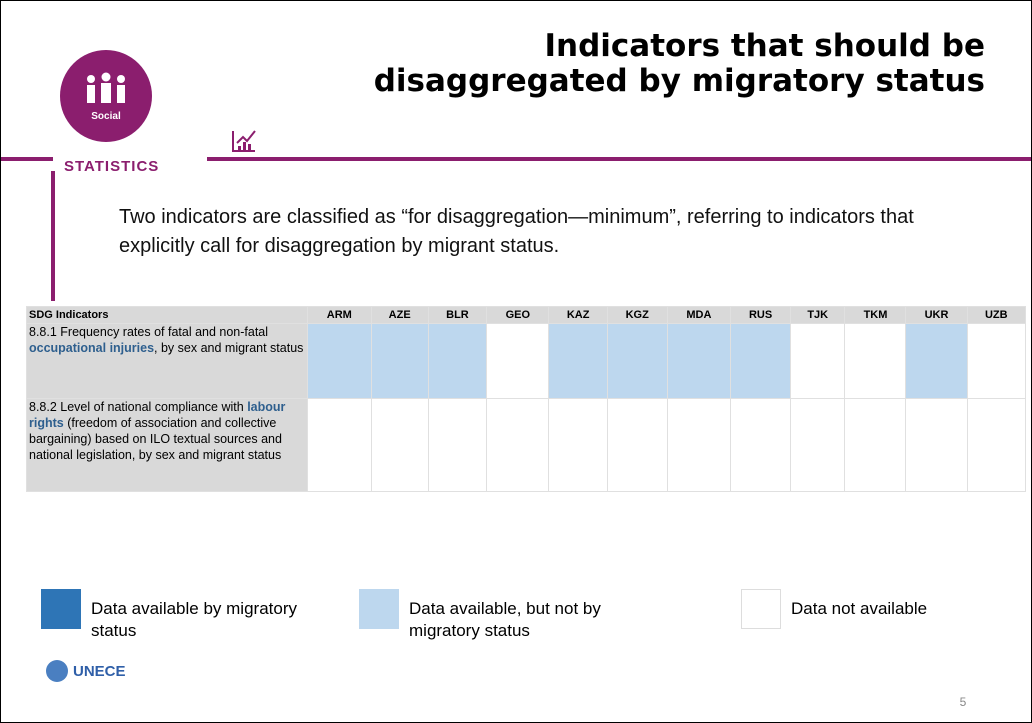 This screenshot has height=723, width=1032. What do you see at coordinates (244, 141) in the screenshot?
I see `chart-icon` at bounding box center [244, 141].